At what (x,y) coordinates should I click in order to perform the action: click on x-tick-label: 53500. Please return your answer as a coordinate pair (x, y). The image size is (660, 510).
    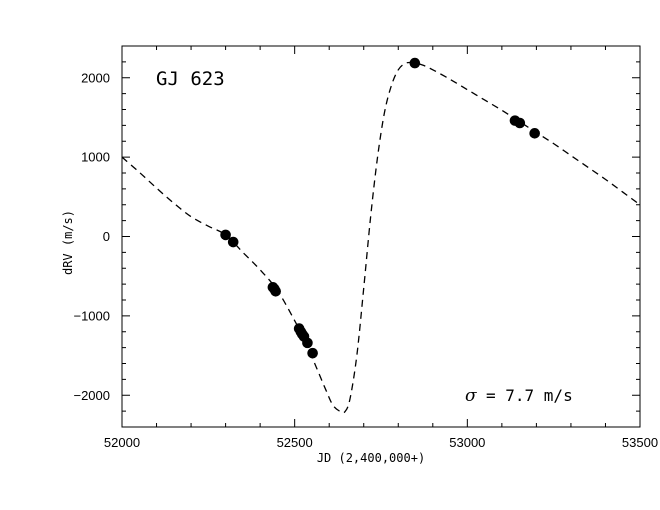
    Looking at the image, I should click on (640, 442).